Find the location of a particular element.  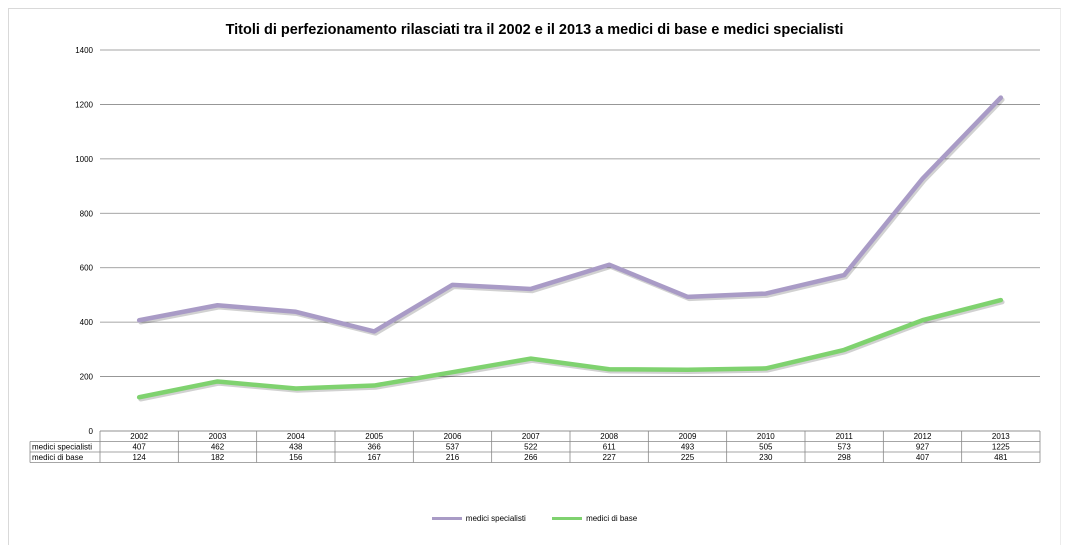

legend-swatch-base is located at coordinates (567, 518).